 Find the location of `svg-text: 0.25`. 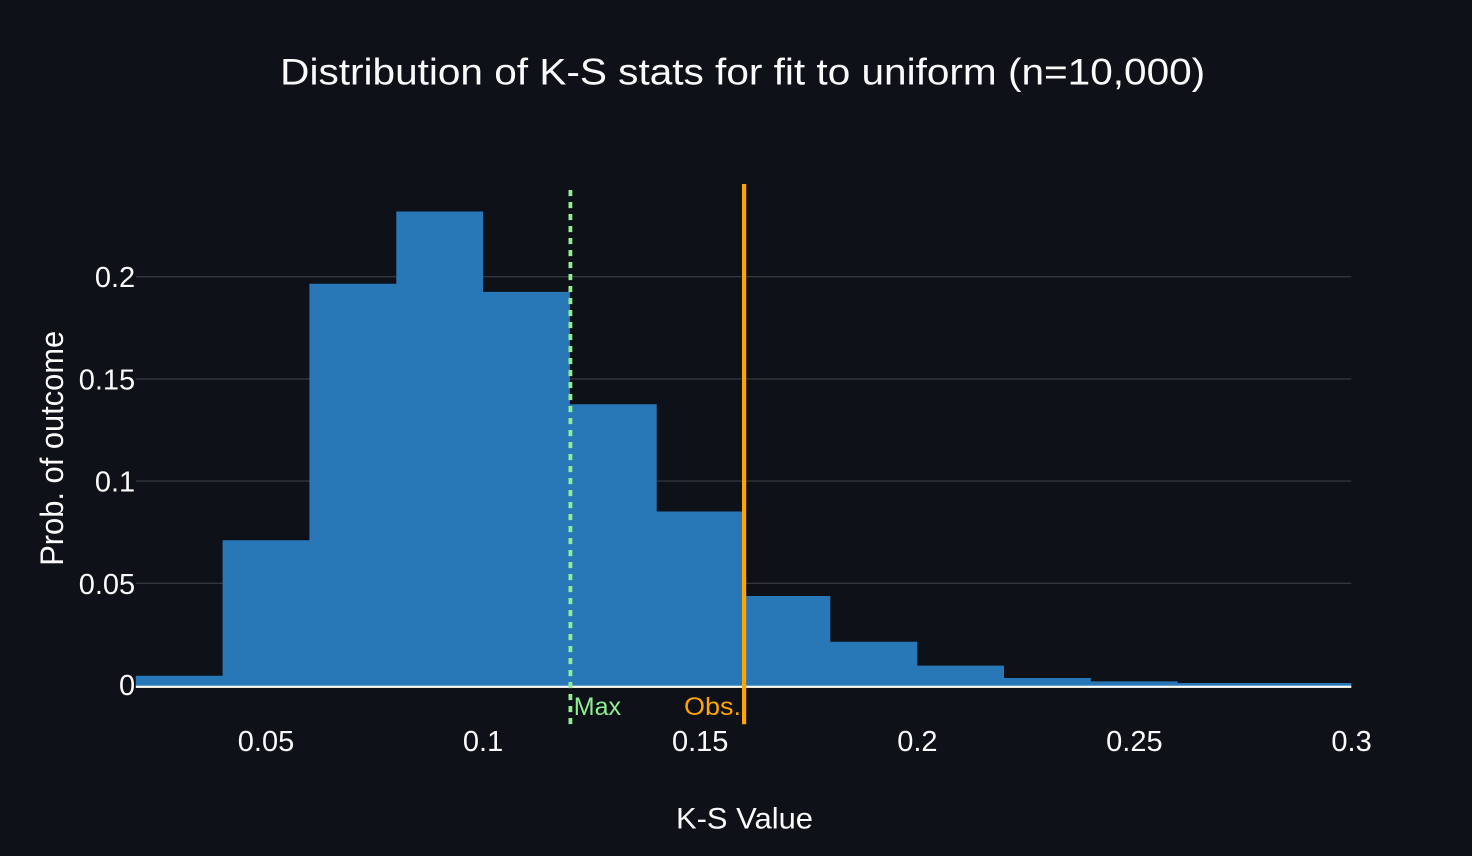

svg-text: 0.25 is located at coordinates (1134, 742).